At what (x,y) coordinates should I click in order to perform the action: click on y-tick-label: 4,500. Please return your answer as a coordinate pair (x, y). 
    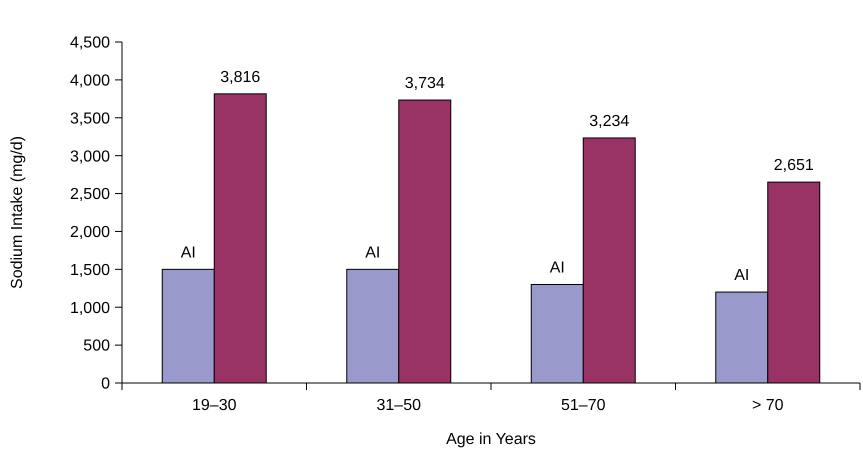
    Looking at the image, I should click on (90, 43).